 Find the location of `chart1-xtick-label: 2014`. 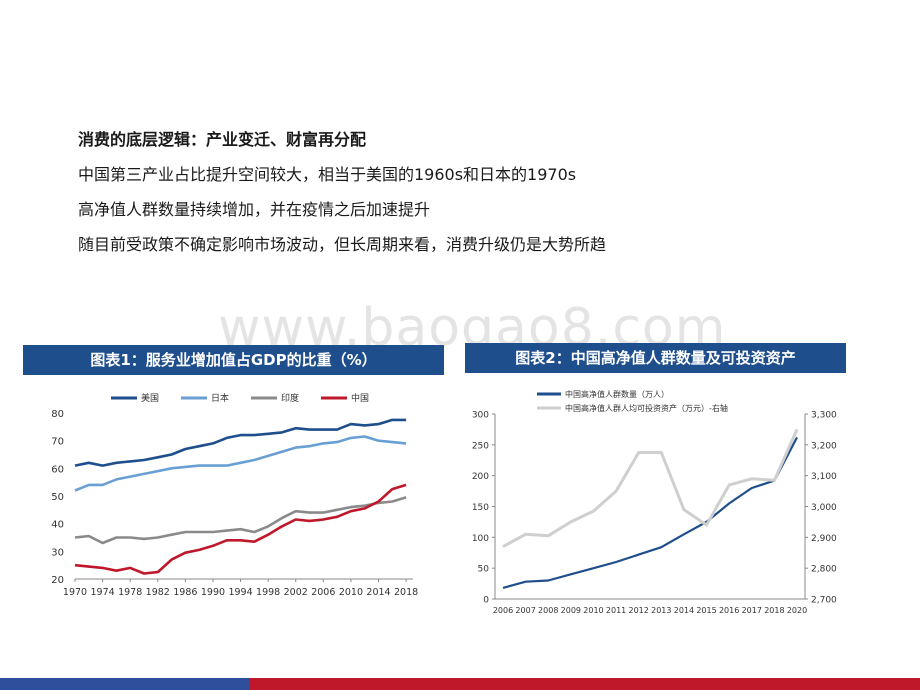

chart1-xtick-label: 2014 is located at coordinates (378, 592).